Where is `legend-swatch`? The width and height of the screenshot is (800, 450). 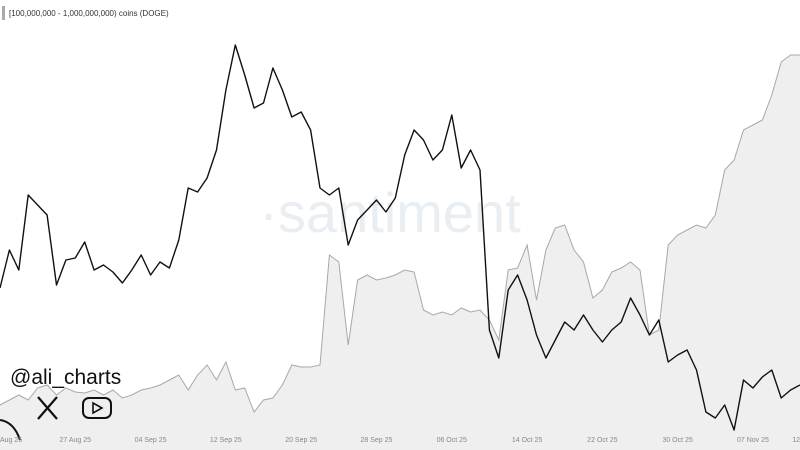
legend-swatch is located at coordinates (3, 13).